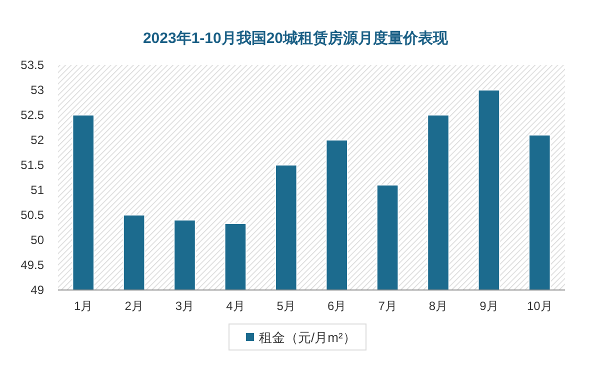  I want to click on y-tick-label: 52, so click(37, 140).